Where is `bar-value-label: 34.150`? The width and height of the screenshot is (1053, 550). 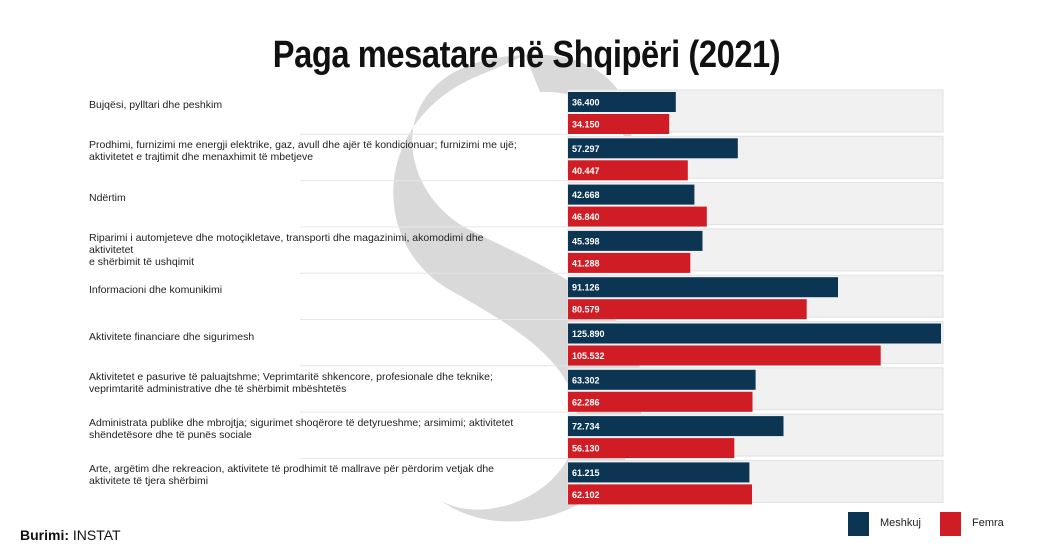
bar-value-label: 34.150 is located at coordinates (586, 125).